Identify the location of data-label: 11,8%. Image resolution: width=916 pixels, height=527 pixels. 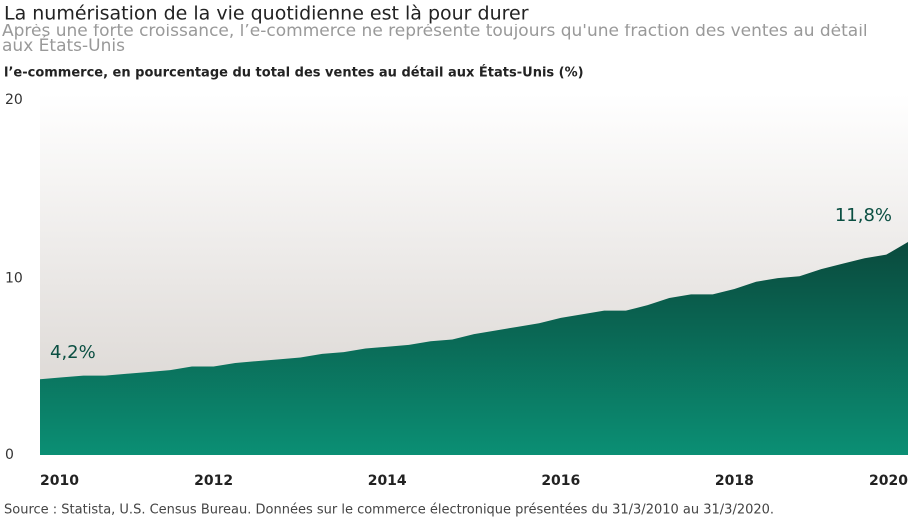
(863, 215).